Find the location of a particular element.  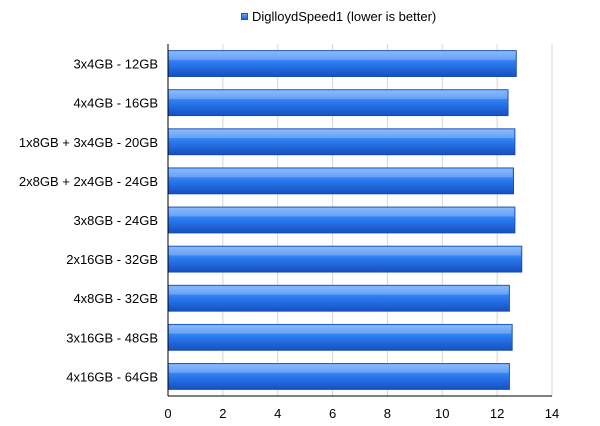

x-tick-label: 4 is located at coordinates (277, 413).